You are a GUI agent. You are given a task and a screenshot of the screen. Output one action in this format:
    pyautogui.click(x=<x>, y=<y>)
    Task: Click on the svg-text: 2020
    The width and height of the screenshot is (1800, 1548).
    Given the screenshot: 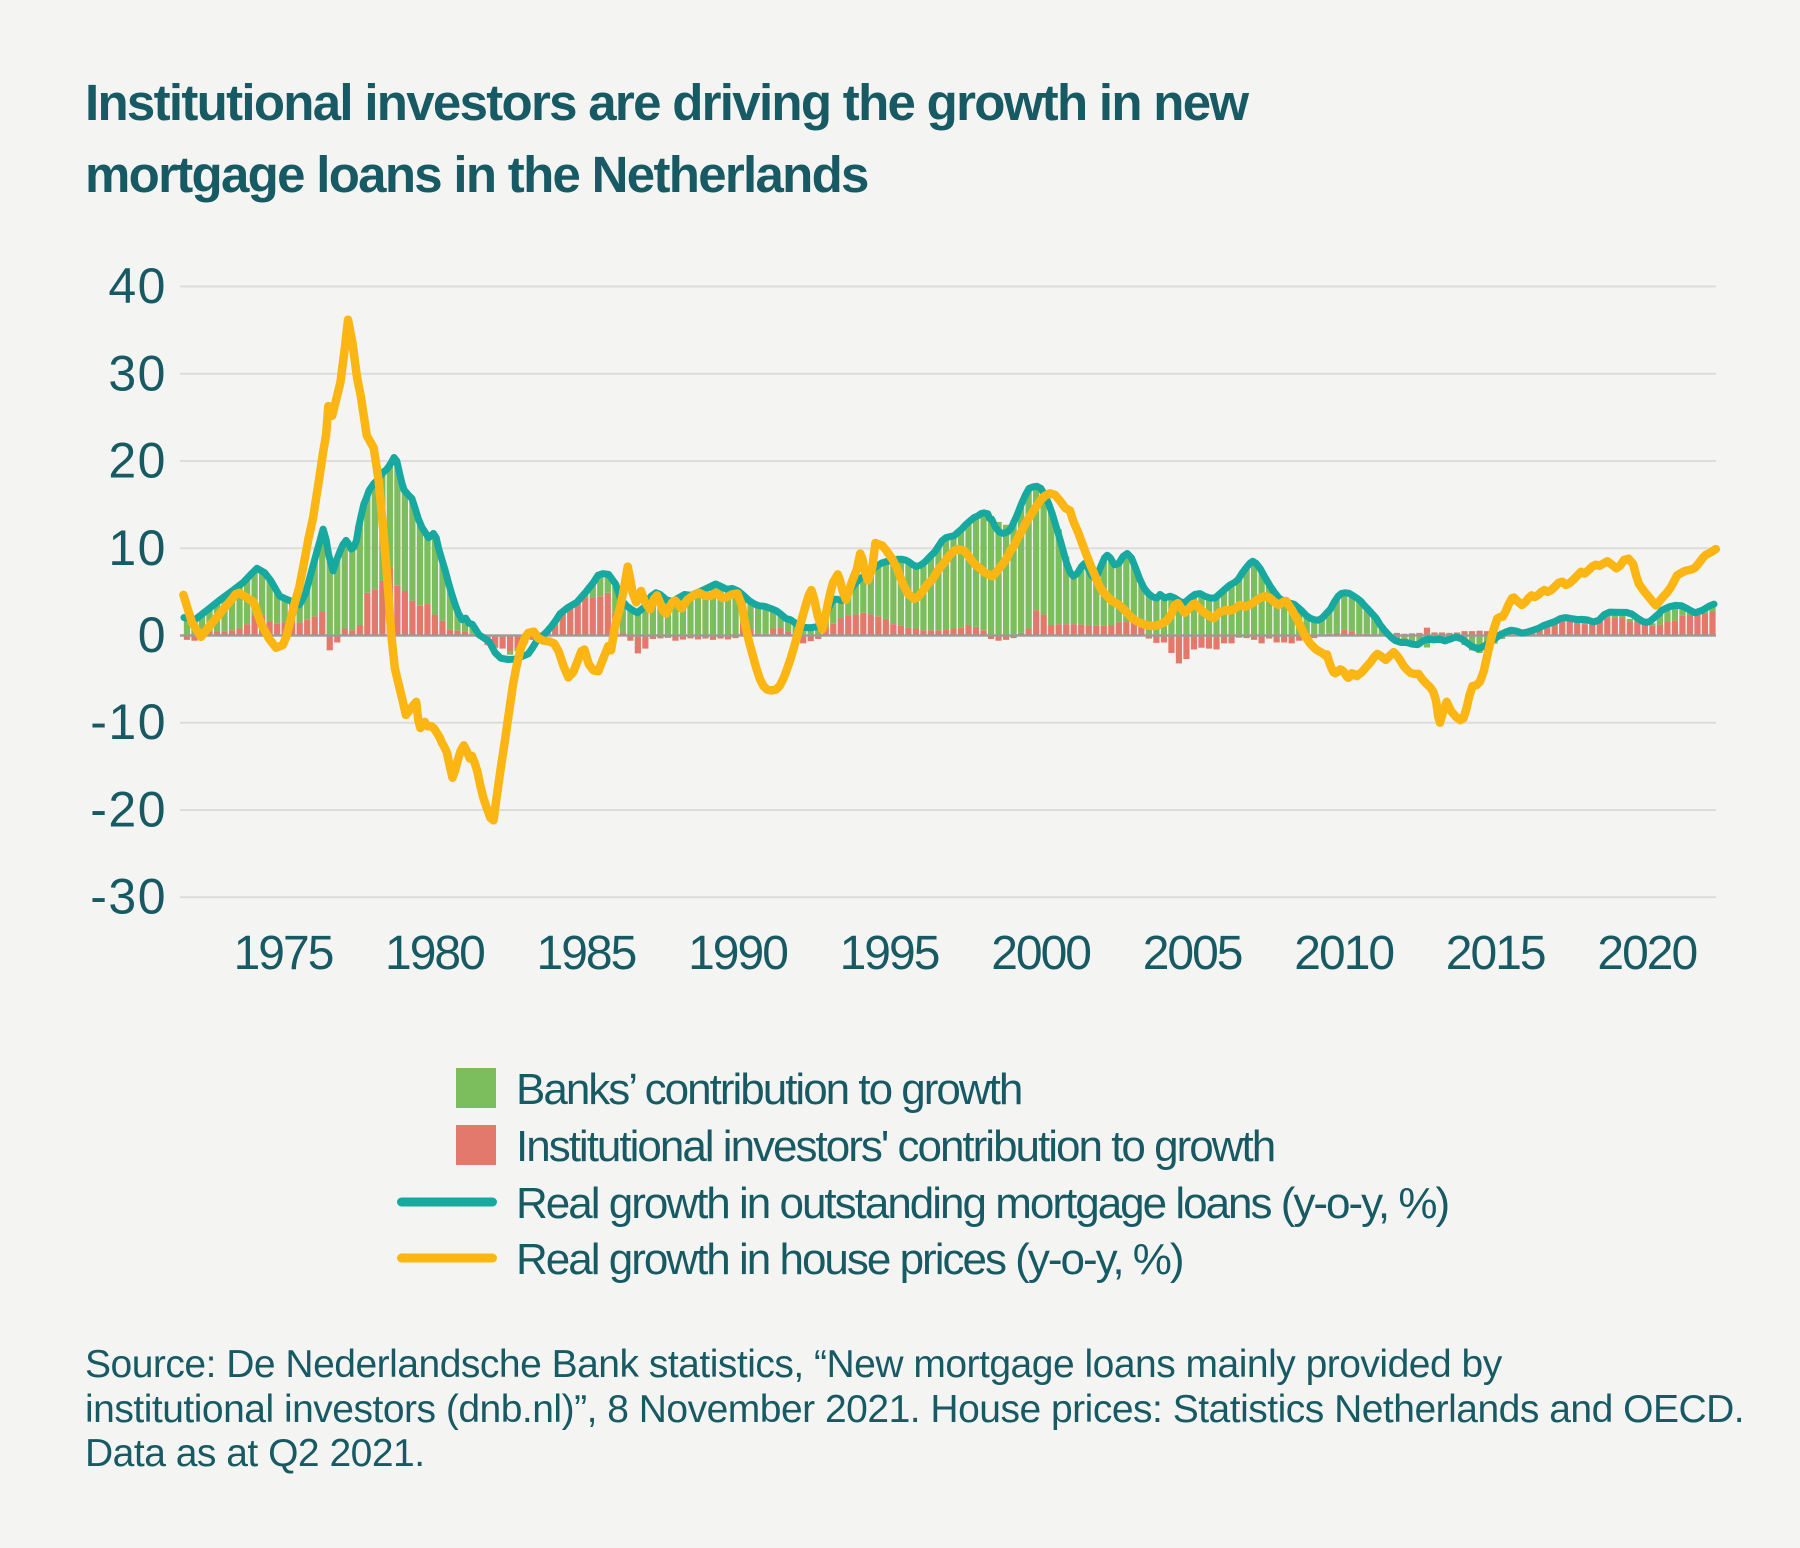 What is the action you would take?
    pyautogui.click(x=1646, y=953)
    